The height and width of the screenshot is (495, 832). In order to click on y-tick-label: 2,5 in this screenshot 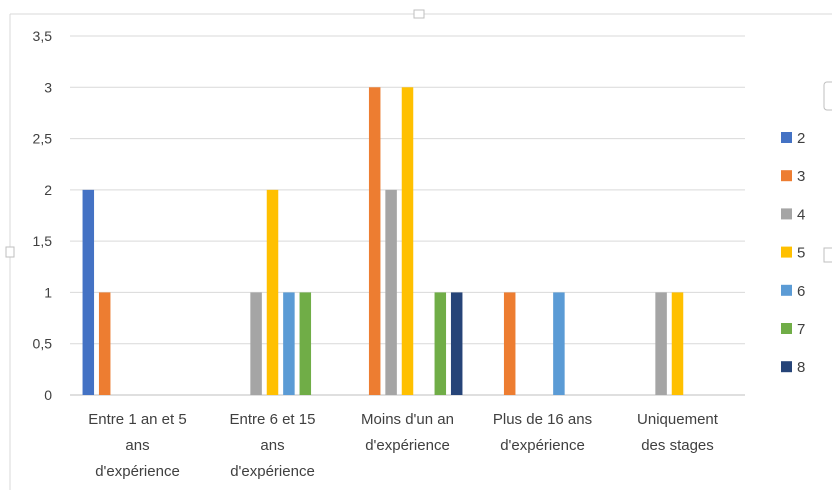, I will do `click(43, 139)`.